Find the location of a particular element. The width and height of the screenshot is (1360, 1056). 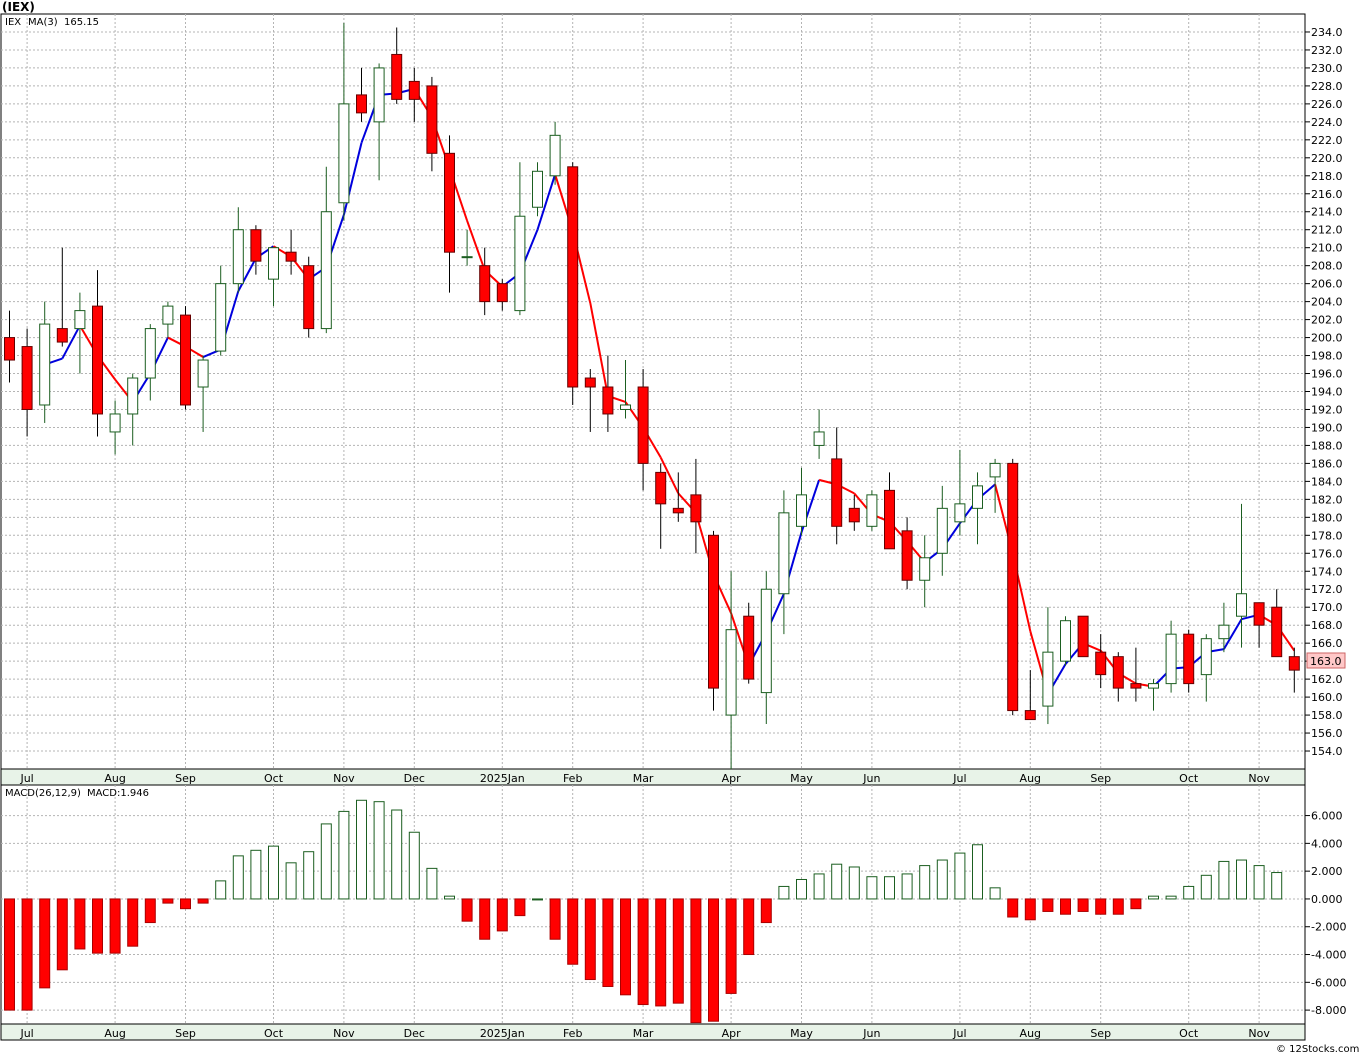

price-tick-label: 170.0 is located at coordinates (1327, 607).